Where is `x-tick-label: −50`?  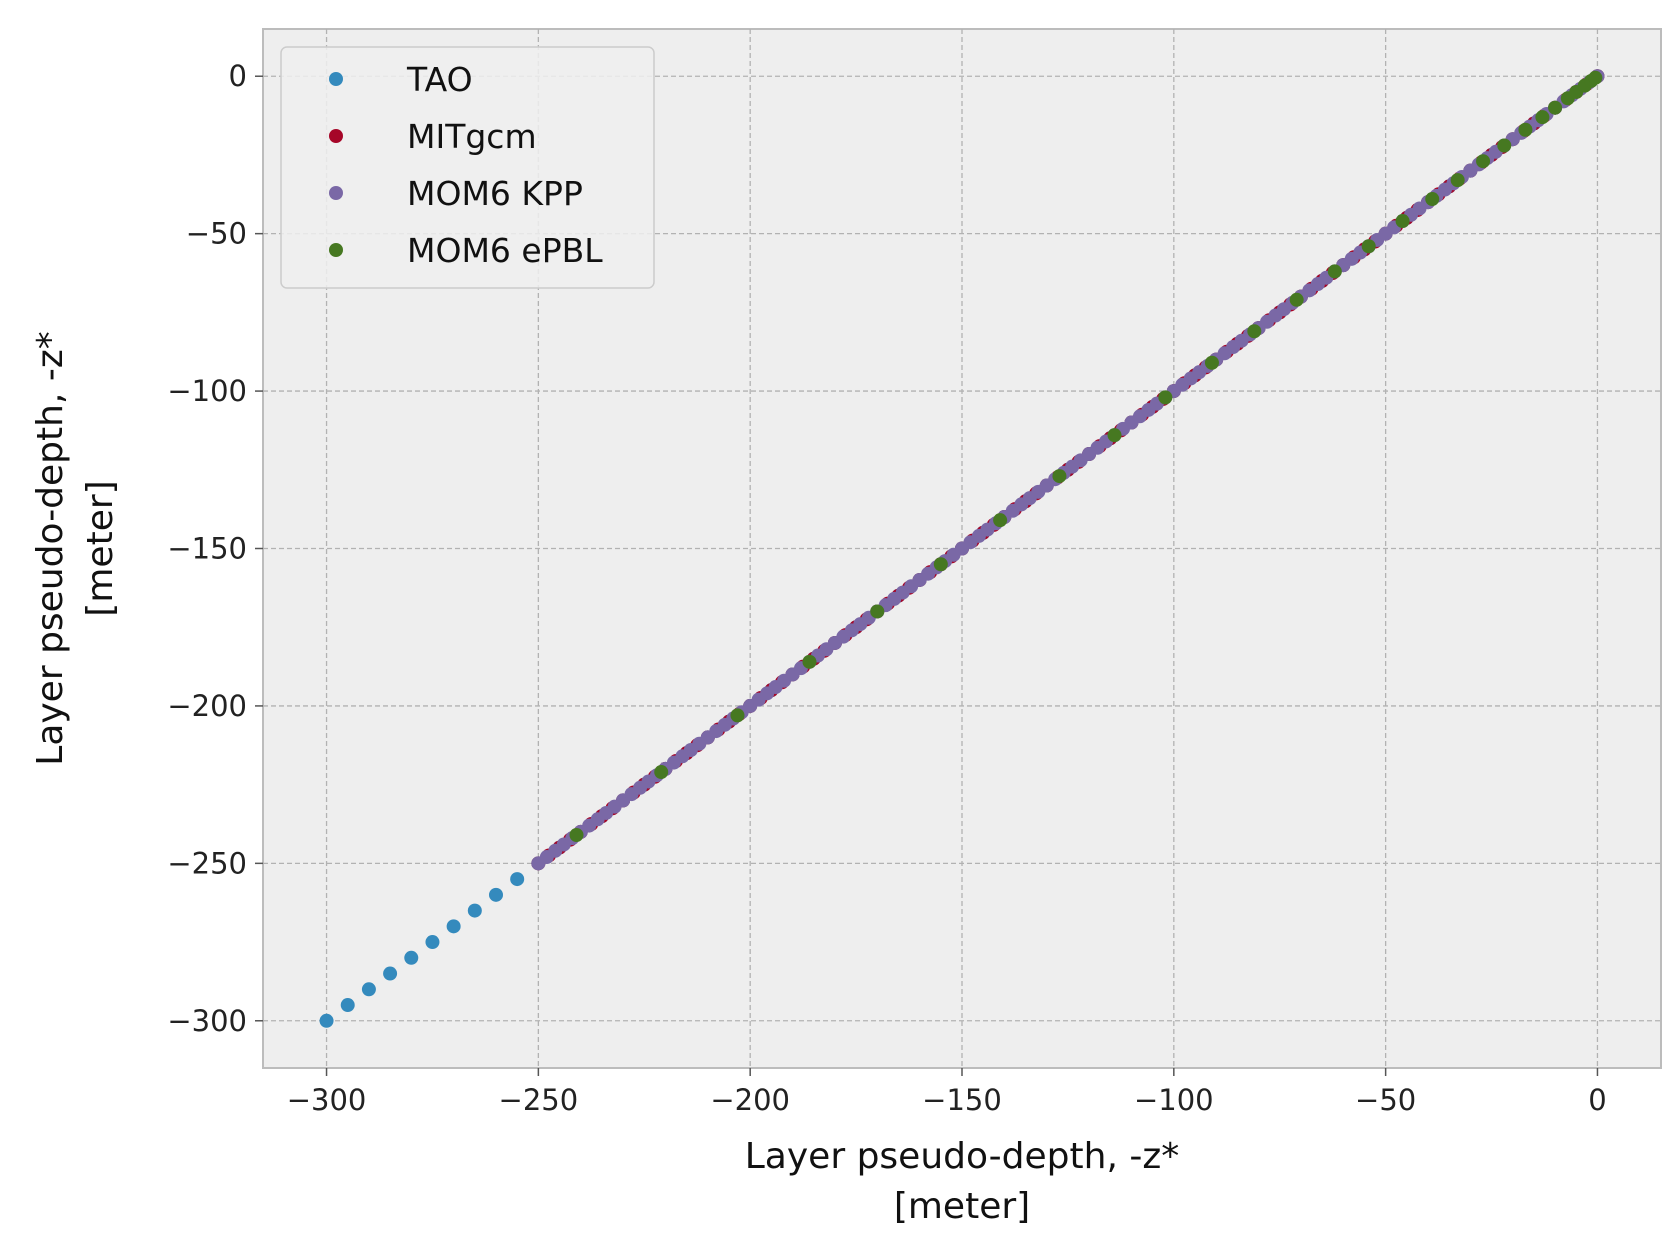
x-tick-label: −50 is located at coordinates (1385, 1100).